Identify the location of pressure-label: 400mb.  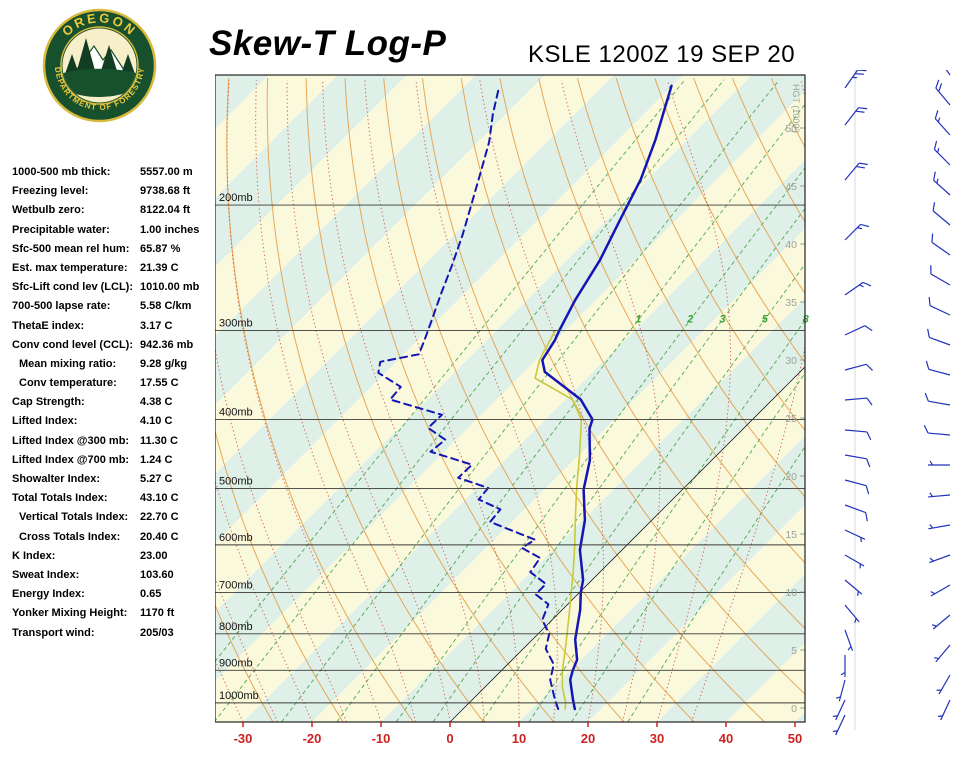
(236, 412).